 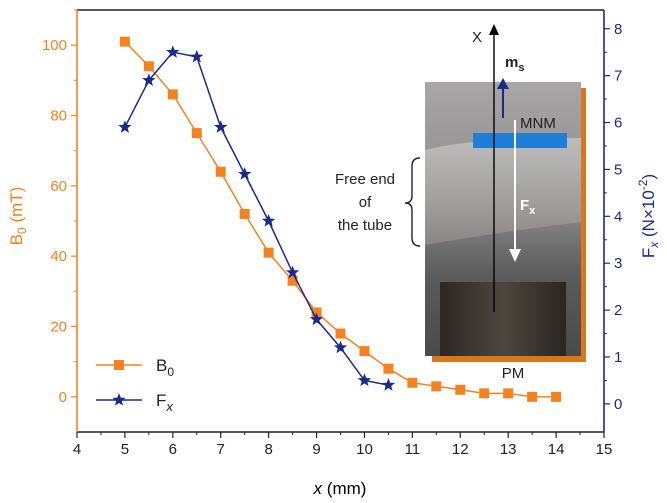 What do you see at coordinates (268, 449) in the screenshot?
I see `x-tick-label: 8` at bounding box center [268, 449].